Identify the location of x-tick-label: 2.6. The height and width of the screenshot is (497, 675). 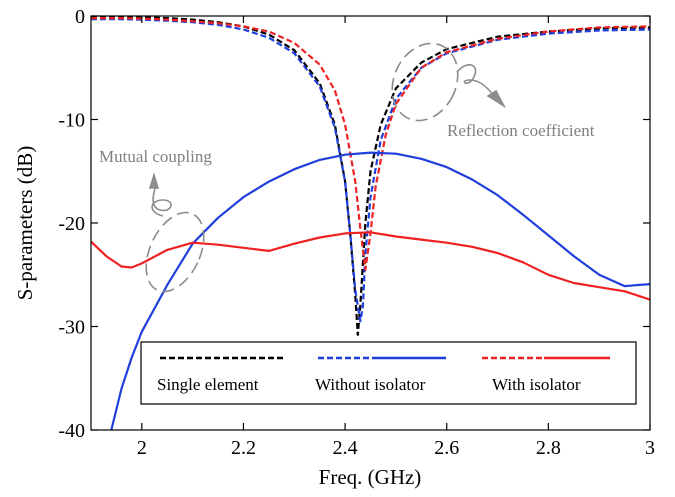
(446, 448).